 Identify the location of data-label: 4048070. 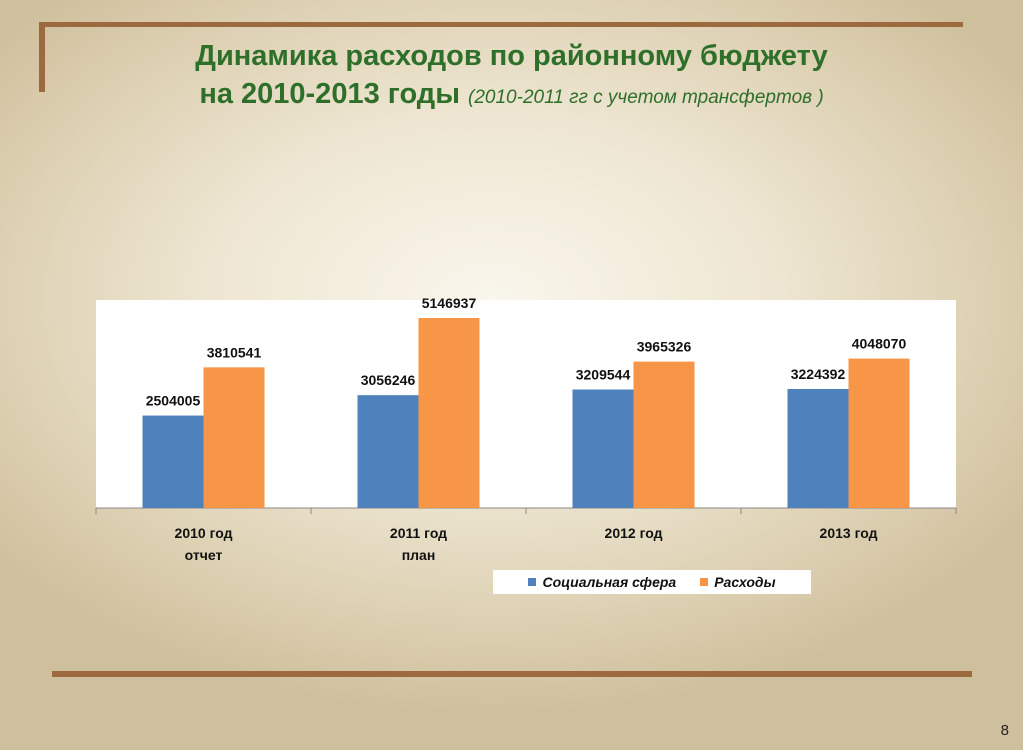
(879, 344).